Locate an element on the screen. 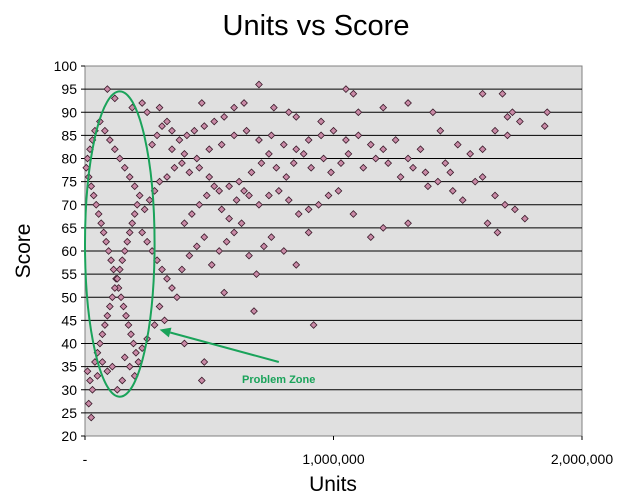  y-axis-label: Score is located at coordinates (23, 251).